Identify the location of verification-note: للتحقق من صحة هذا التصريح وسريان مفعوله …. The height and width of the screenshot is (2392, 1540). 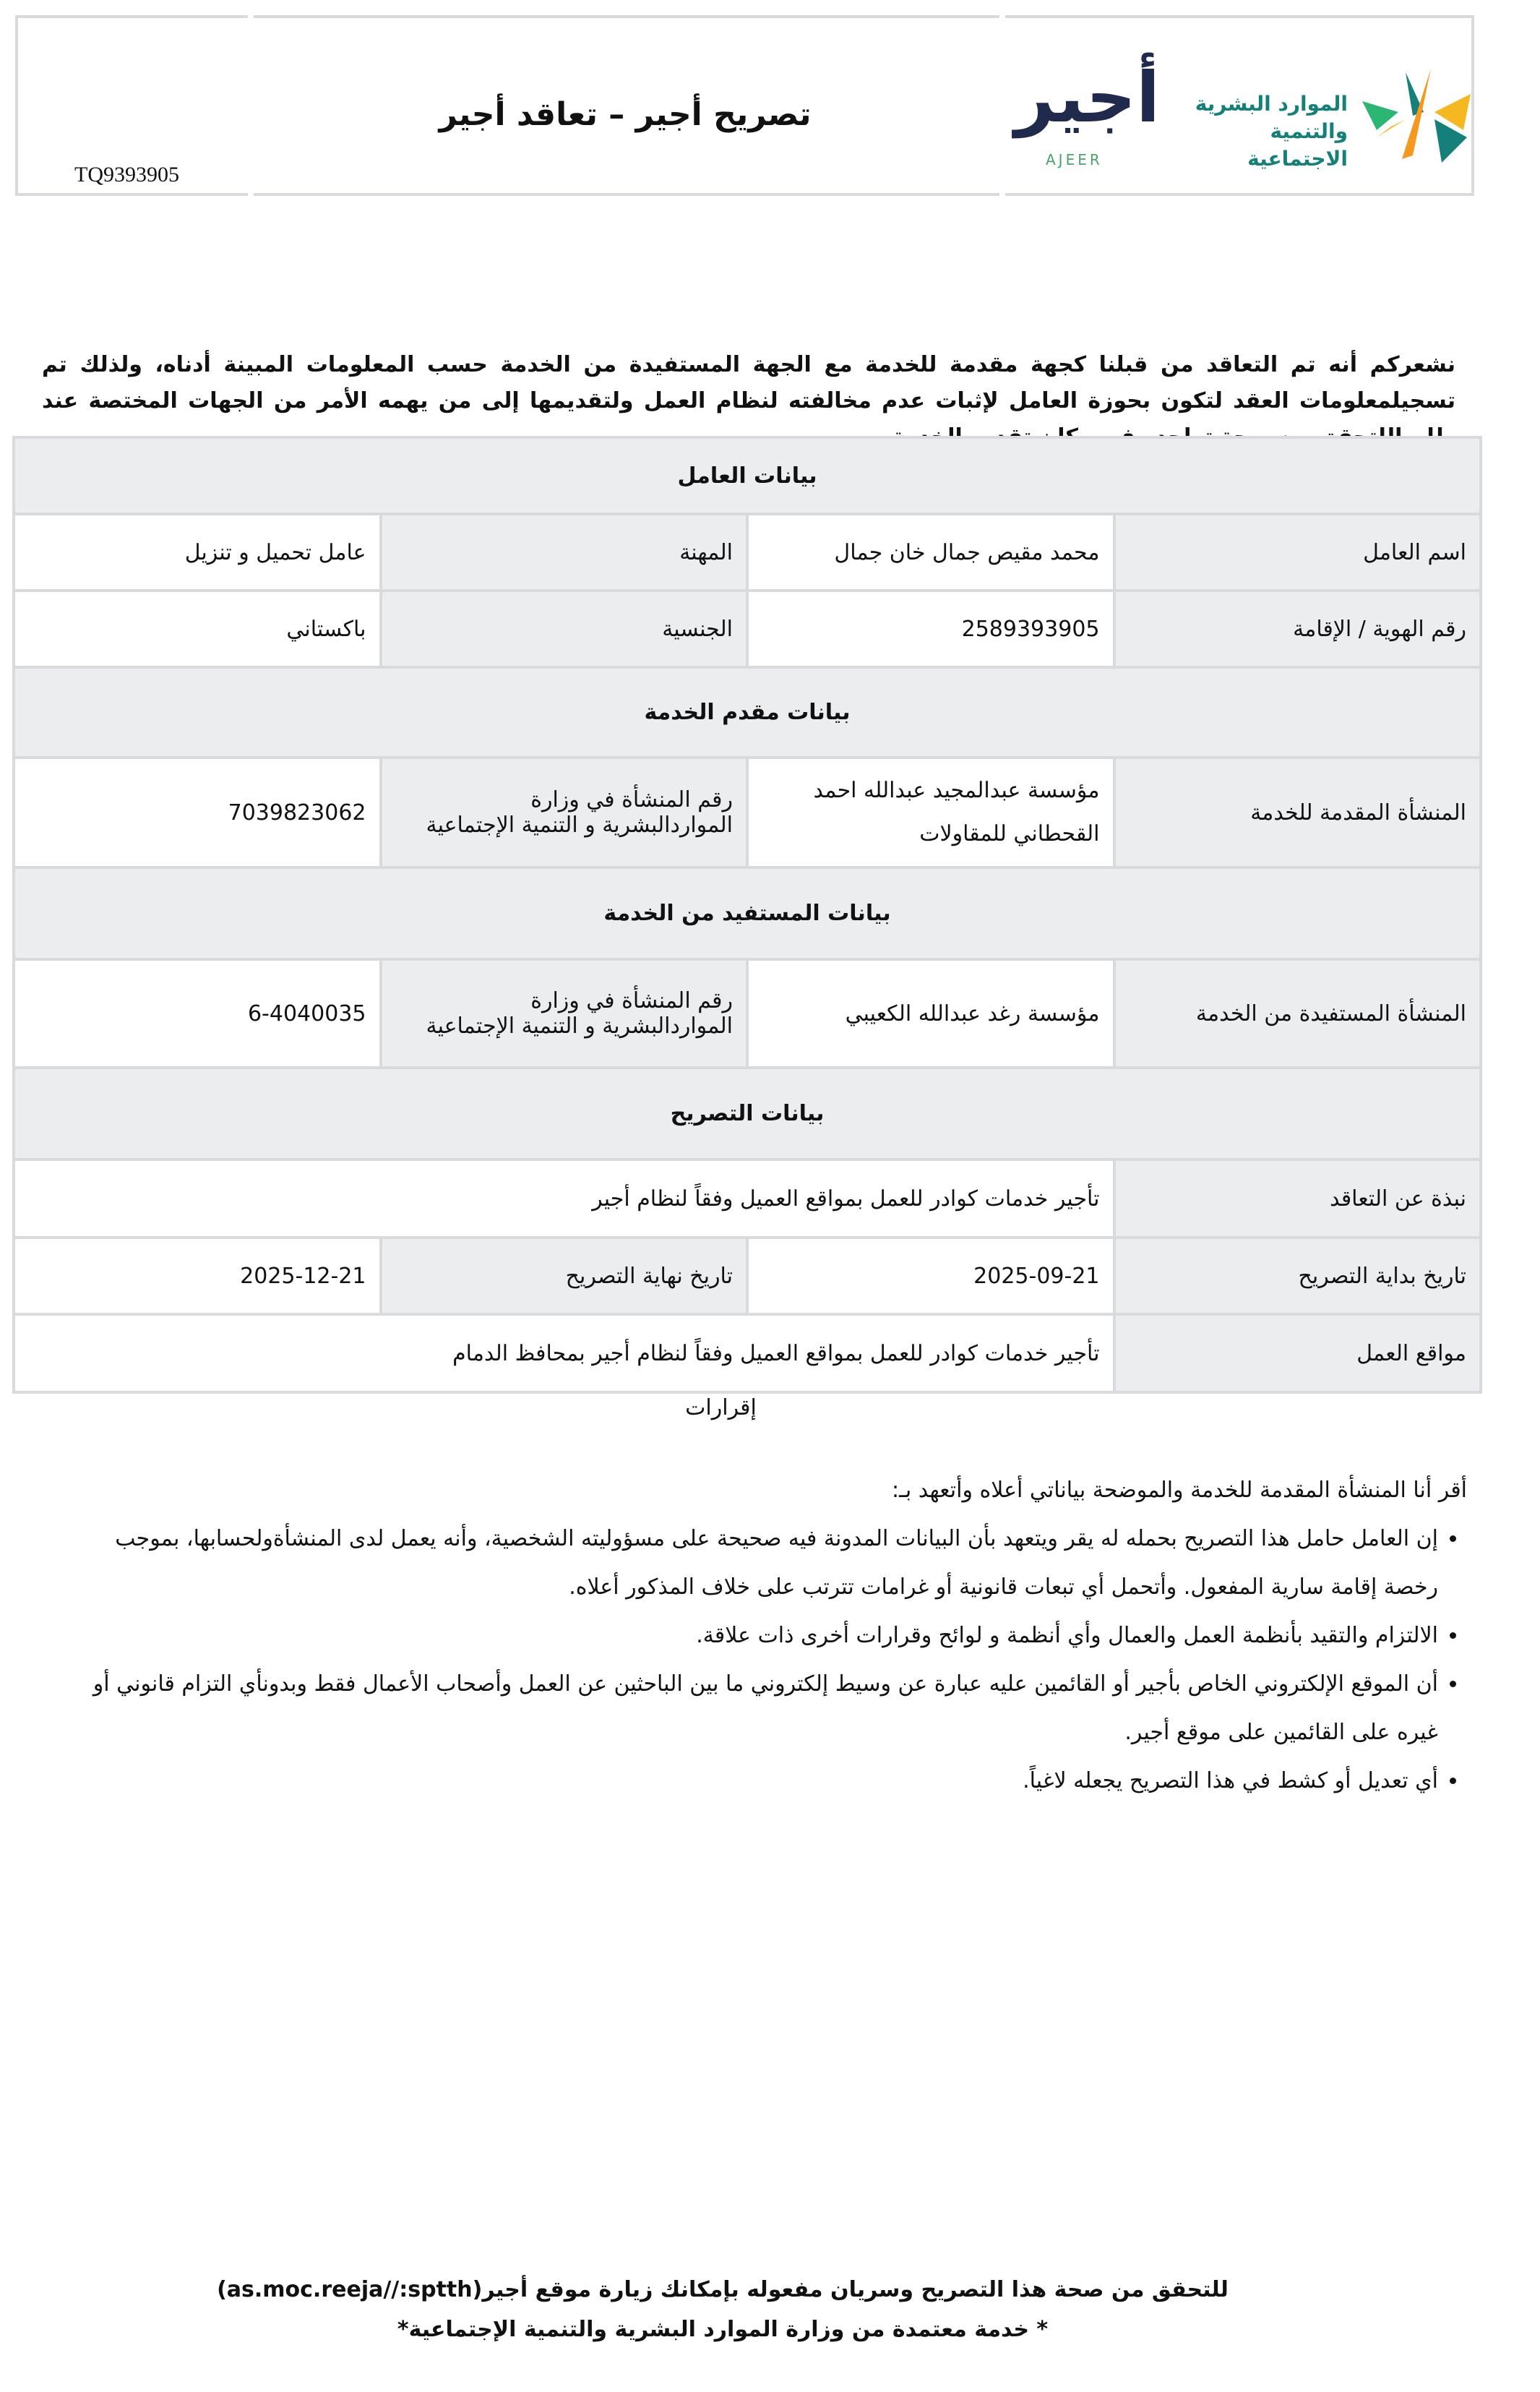
(723, 2289).